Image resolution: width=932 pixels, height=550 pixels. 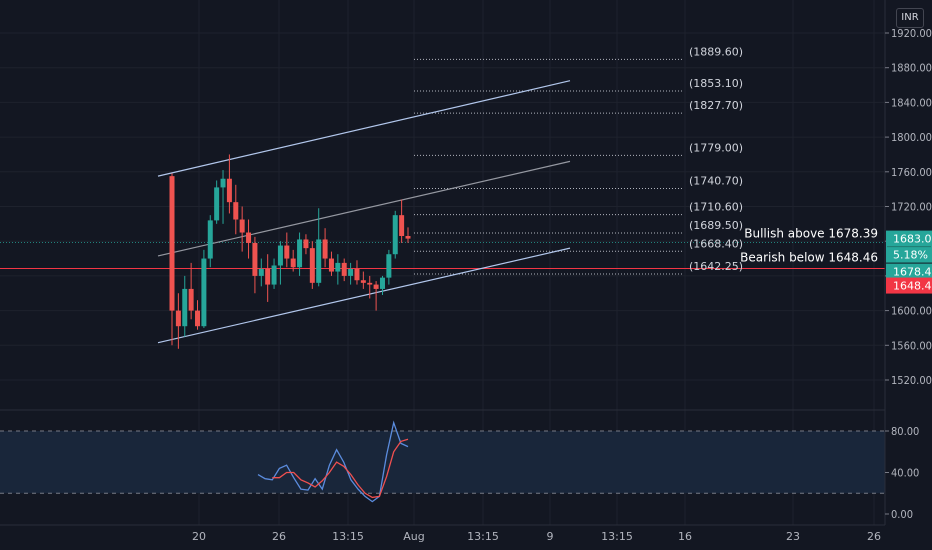 What do you see at coordinates (910, 18) in the screenshot?
I see `currency-label: INR` at bounding box center [910, 18].